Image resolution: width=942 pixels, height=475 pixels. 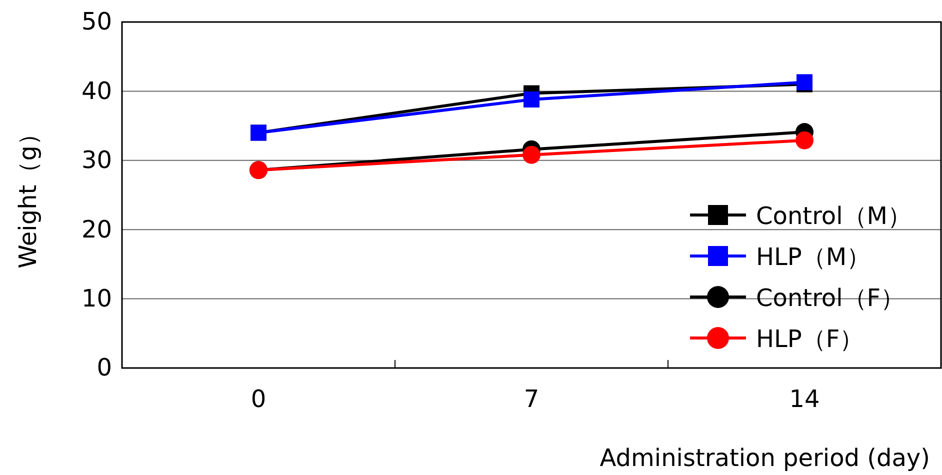 I want to click on x-axis-title: Administration period (day), so click(x=765, y=458).